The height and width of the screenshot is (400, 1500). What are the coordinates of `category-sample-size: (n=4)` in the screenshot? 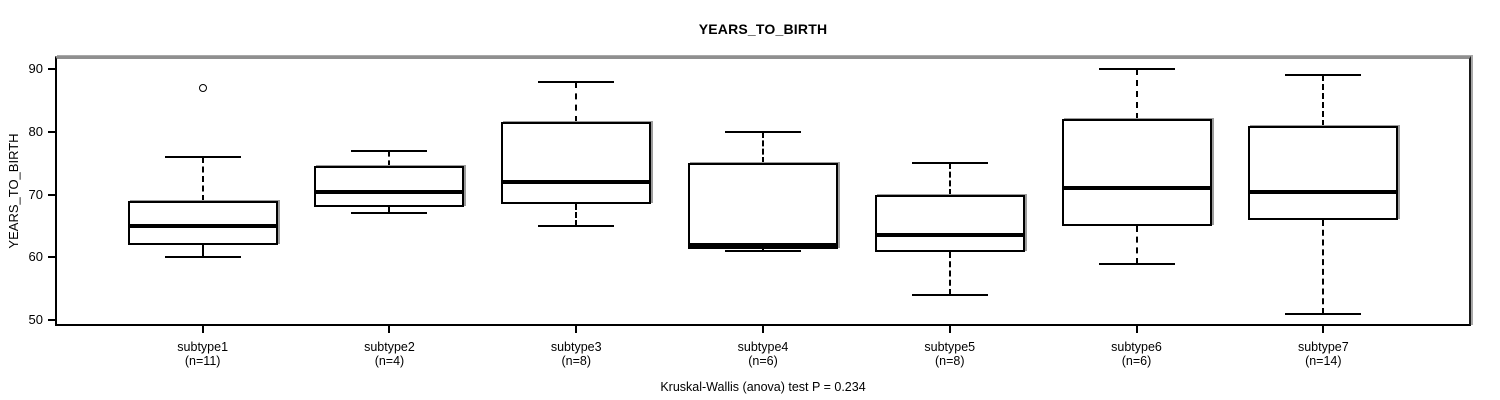 It's located at (389, 361).